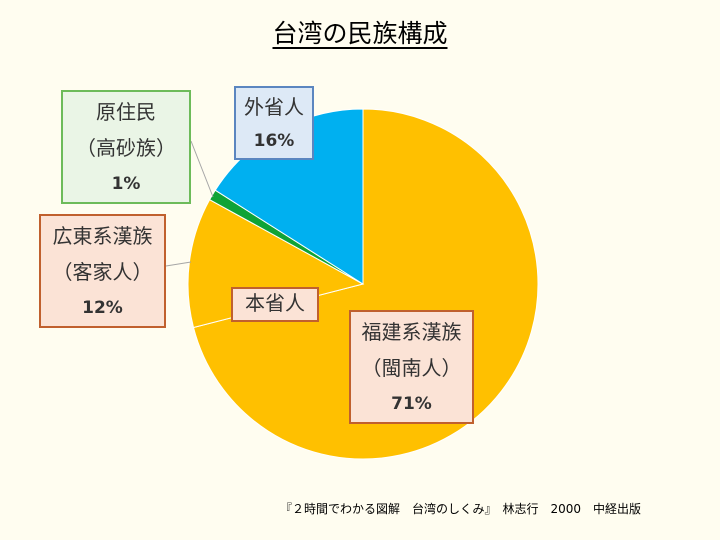 The height and width of the screenshot is (540, 720). I want to click on label-kanton: 広東系漢族 （客家人） 12%, so click(102, 271).